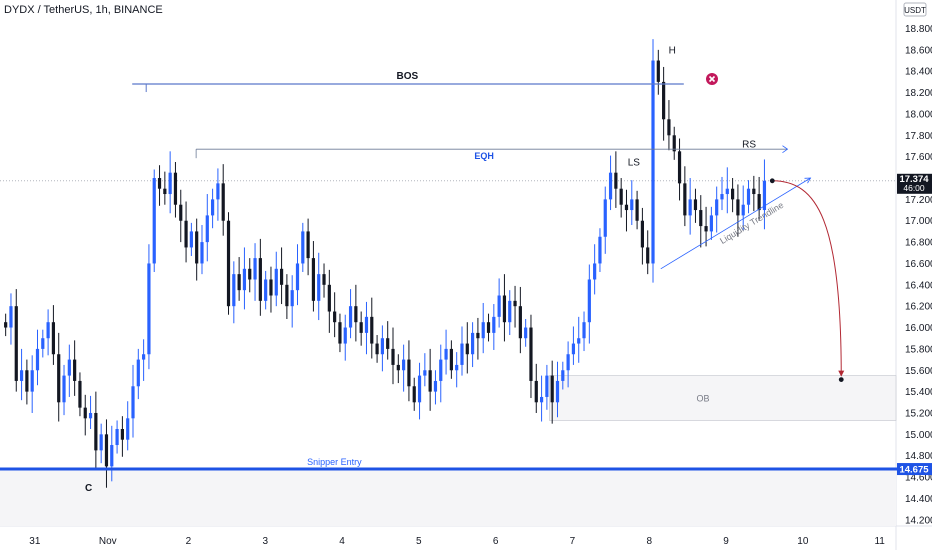  I want to click on projection-curve, so click(807, 278).